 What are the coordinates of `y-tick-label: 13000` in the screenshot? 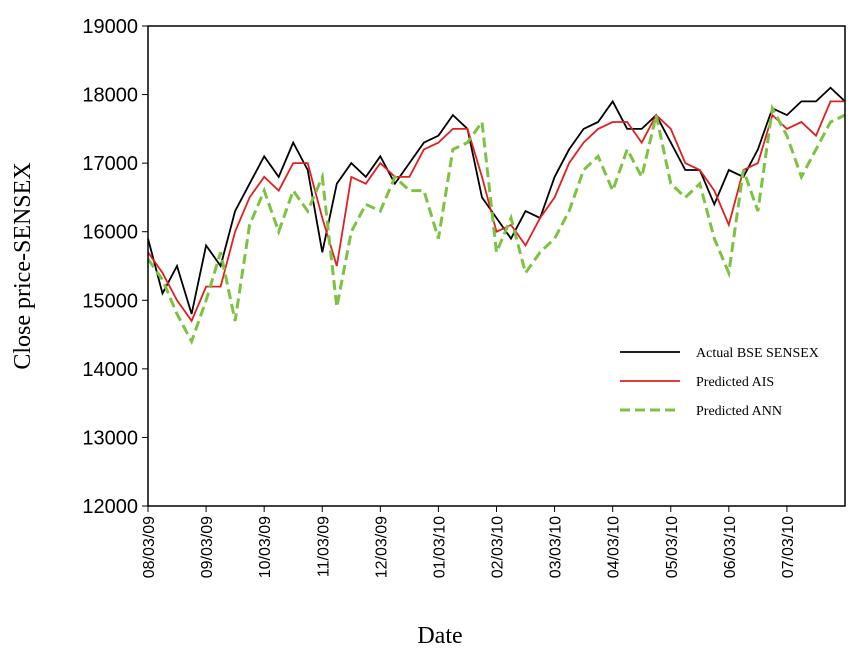 It's located at (110, 438).